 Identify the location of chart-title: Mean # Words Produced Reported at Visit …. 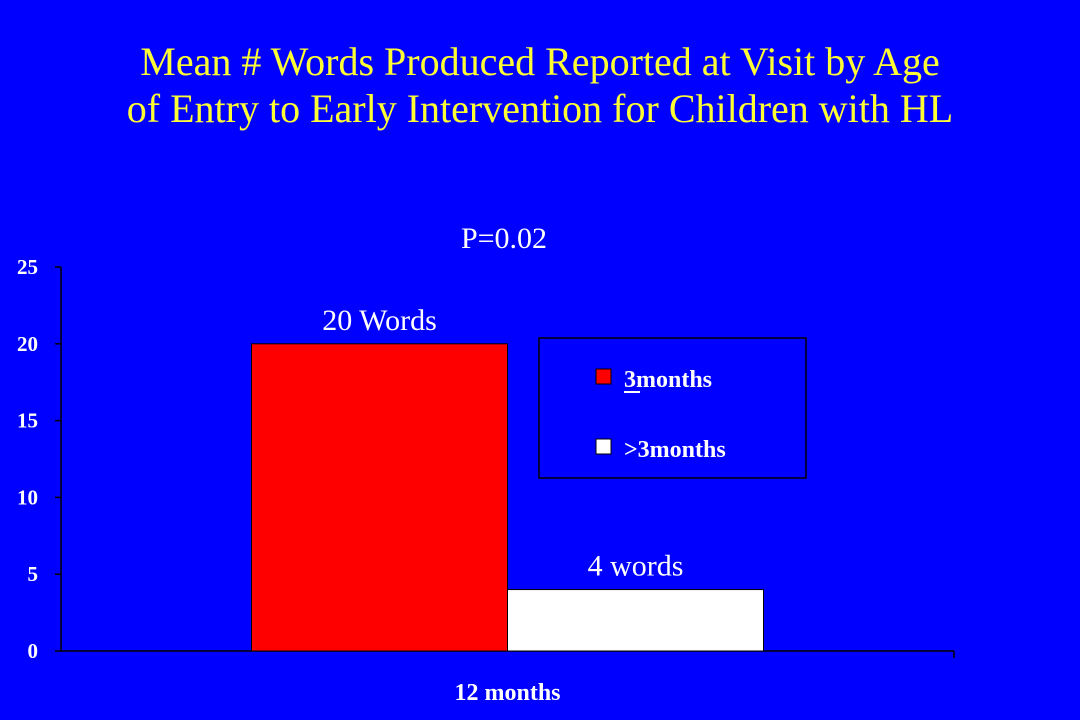
(540, 85).